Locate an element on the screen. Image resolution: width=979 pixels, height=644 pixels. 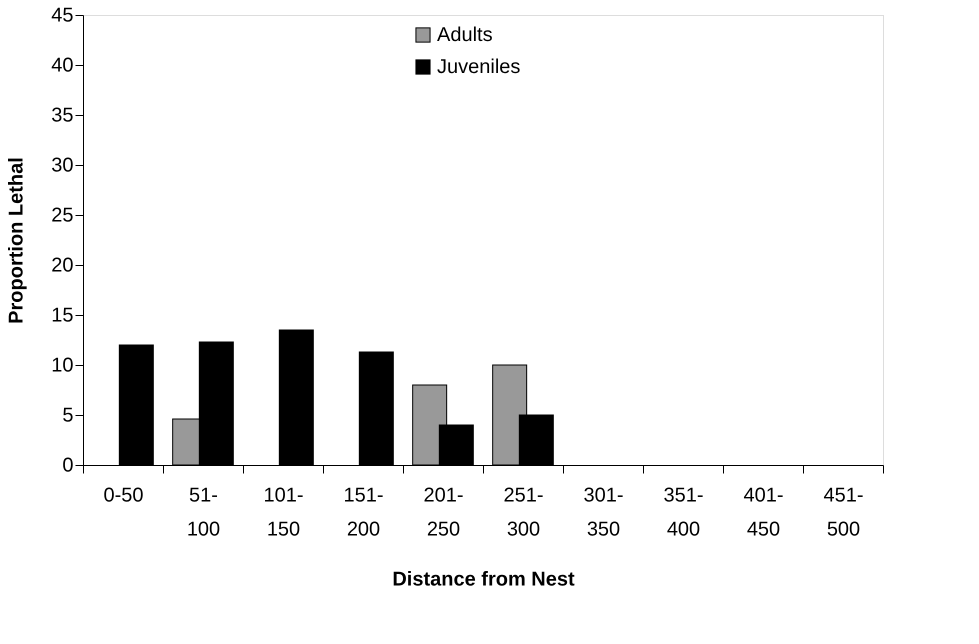
x-axis-title: Distance from Nest is located at coordinates (483, 579).